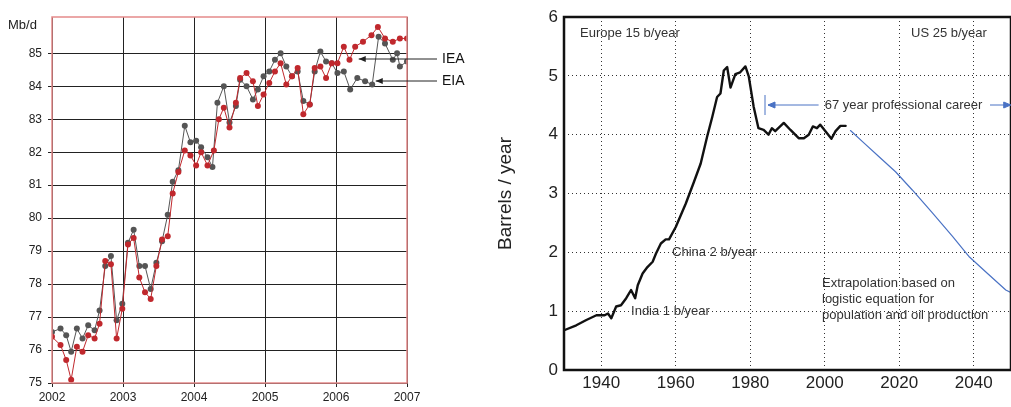  Describe the element at coordinates (675, 382) in the screenshot. I see `x-tick-label: 1960` at that location.